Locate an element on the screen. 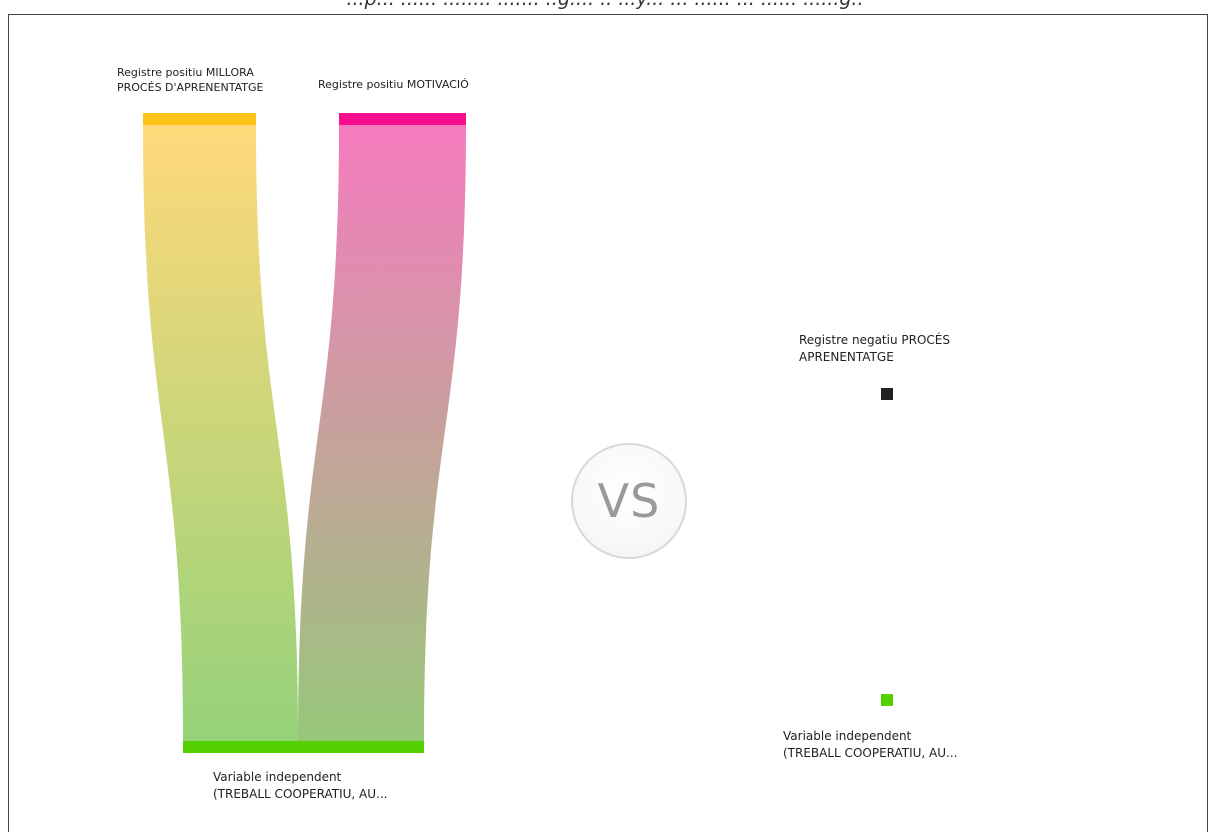  flow-b is located at coordinates (382, 433).